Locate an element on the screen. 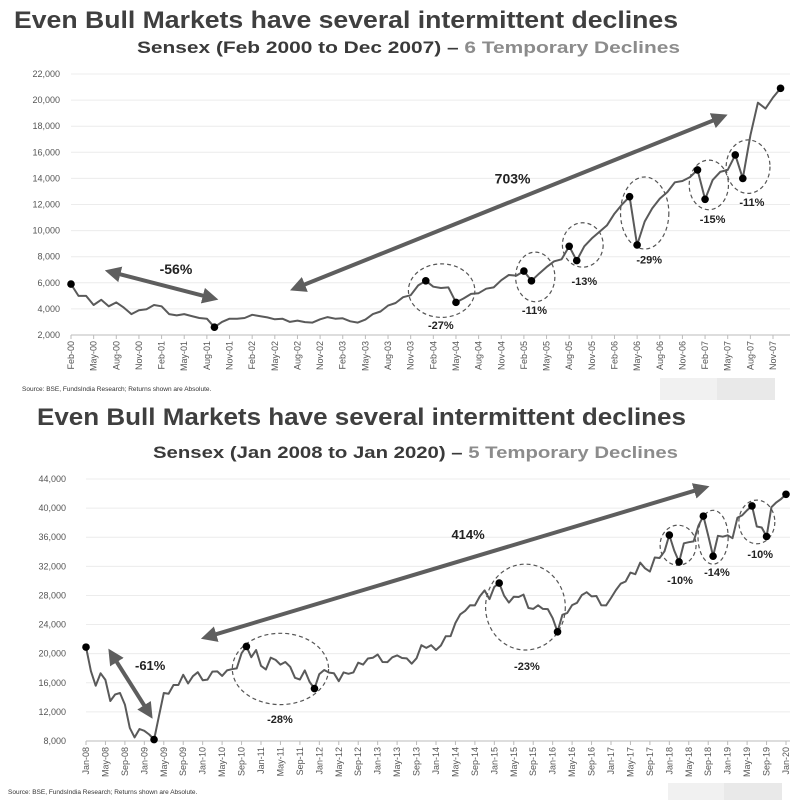 The image size is (800, 800). x-tick-label: May-13 is located at coordinates (397, 762).